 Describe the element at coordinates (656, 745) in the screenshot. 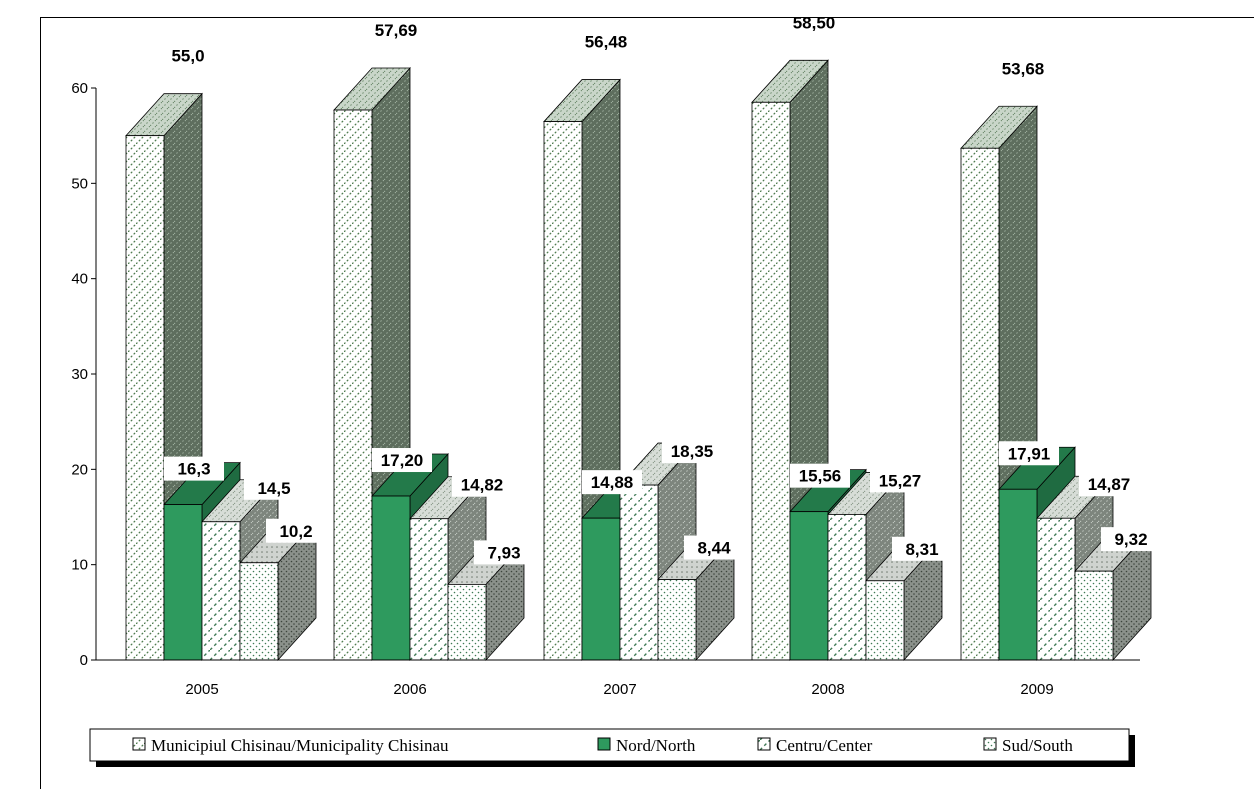

I see `legend-label-nord: Nord/North` at that location.